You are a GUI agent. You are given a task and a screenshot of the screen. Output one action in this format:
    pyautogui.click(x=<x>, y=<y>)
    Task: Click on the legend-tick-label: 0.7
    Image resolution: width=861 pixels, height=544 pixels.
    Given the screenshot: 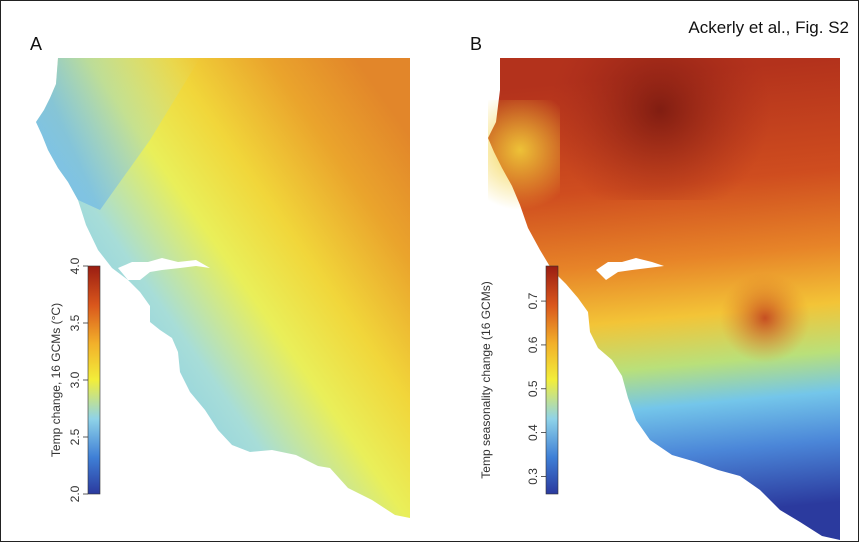 What is the action you would take?
    pyautogui.click(x=533, y=300)
    